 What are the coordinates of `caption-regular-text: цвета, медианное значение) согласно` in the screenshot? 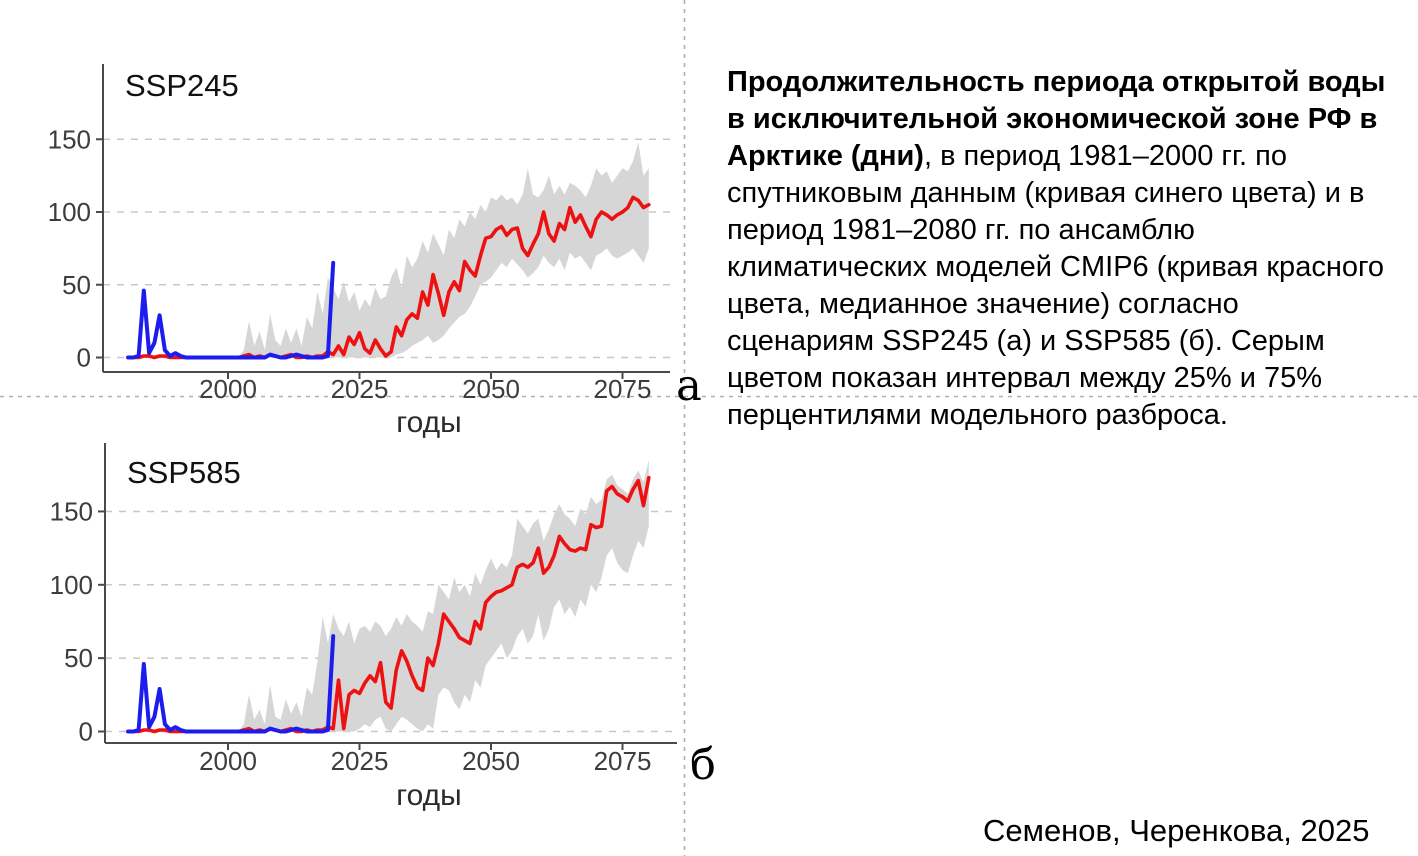 It's located at (983, 304).